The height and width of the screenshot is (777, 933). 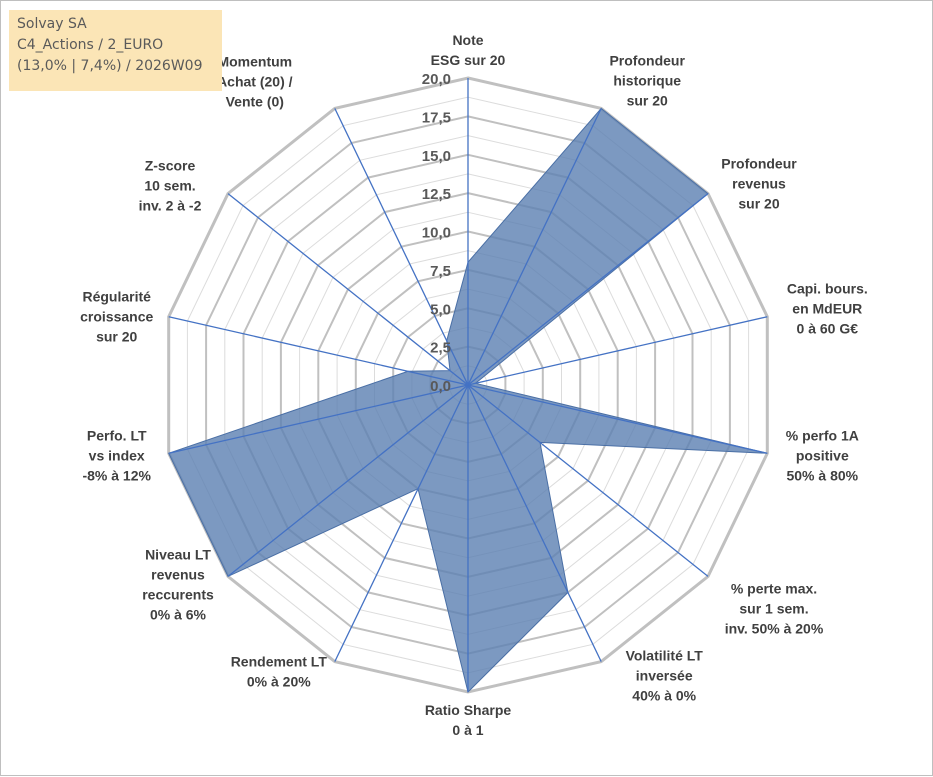 What do you see at coordinates (440, 271) in the screenshot?
I see `tick-label: 7,5` at bounding box center [440, 271].